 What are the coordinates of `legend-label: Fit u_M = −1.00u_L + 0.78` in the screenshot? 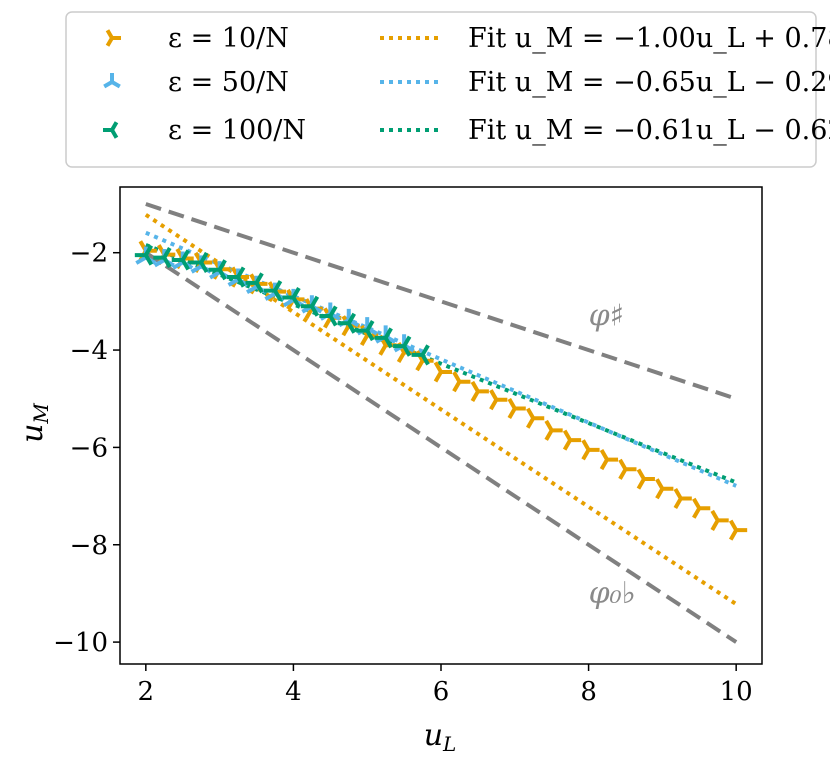 It's located at (649, 38).